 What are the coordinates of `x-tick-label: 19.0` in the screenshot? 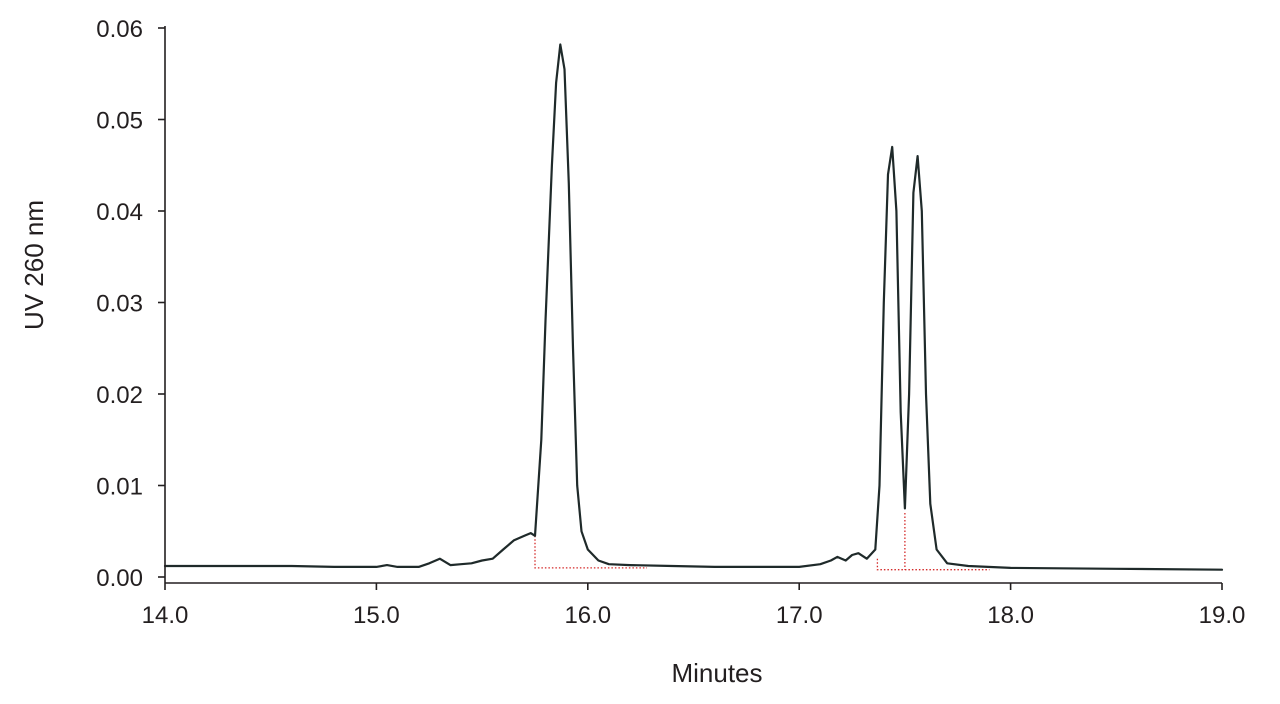 It's located at (1222, 615).